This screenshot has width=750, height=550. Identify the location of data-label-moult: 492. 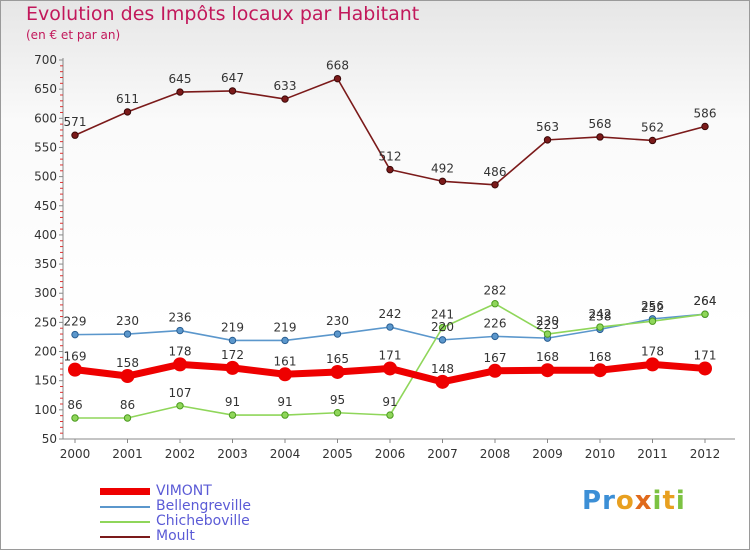
(442, 168).